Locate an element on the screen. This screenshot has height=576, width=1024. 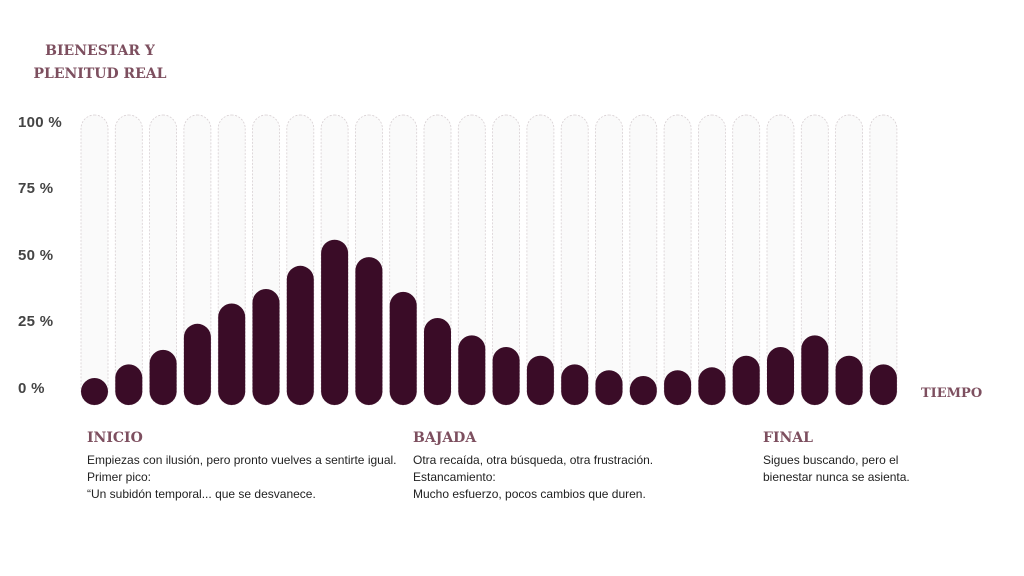
y-axis-title-line-2: PLENITUD REAL is located at coordinates (100, 74).